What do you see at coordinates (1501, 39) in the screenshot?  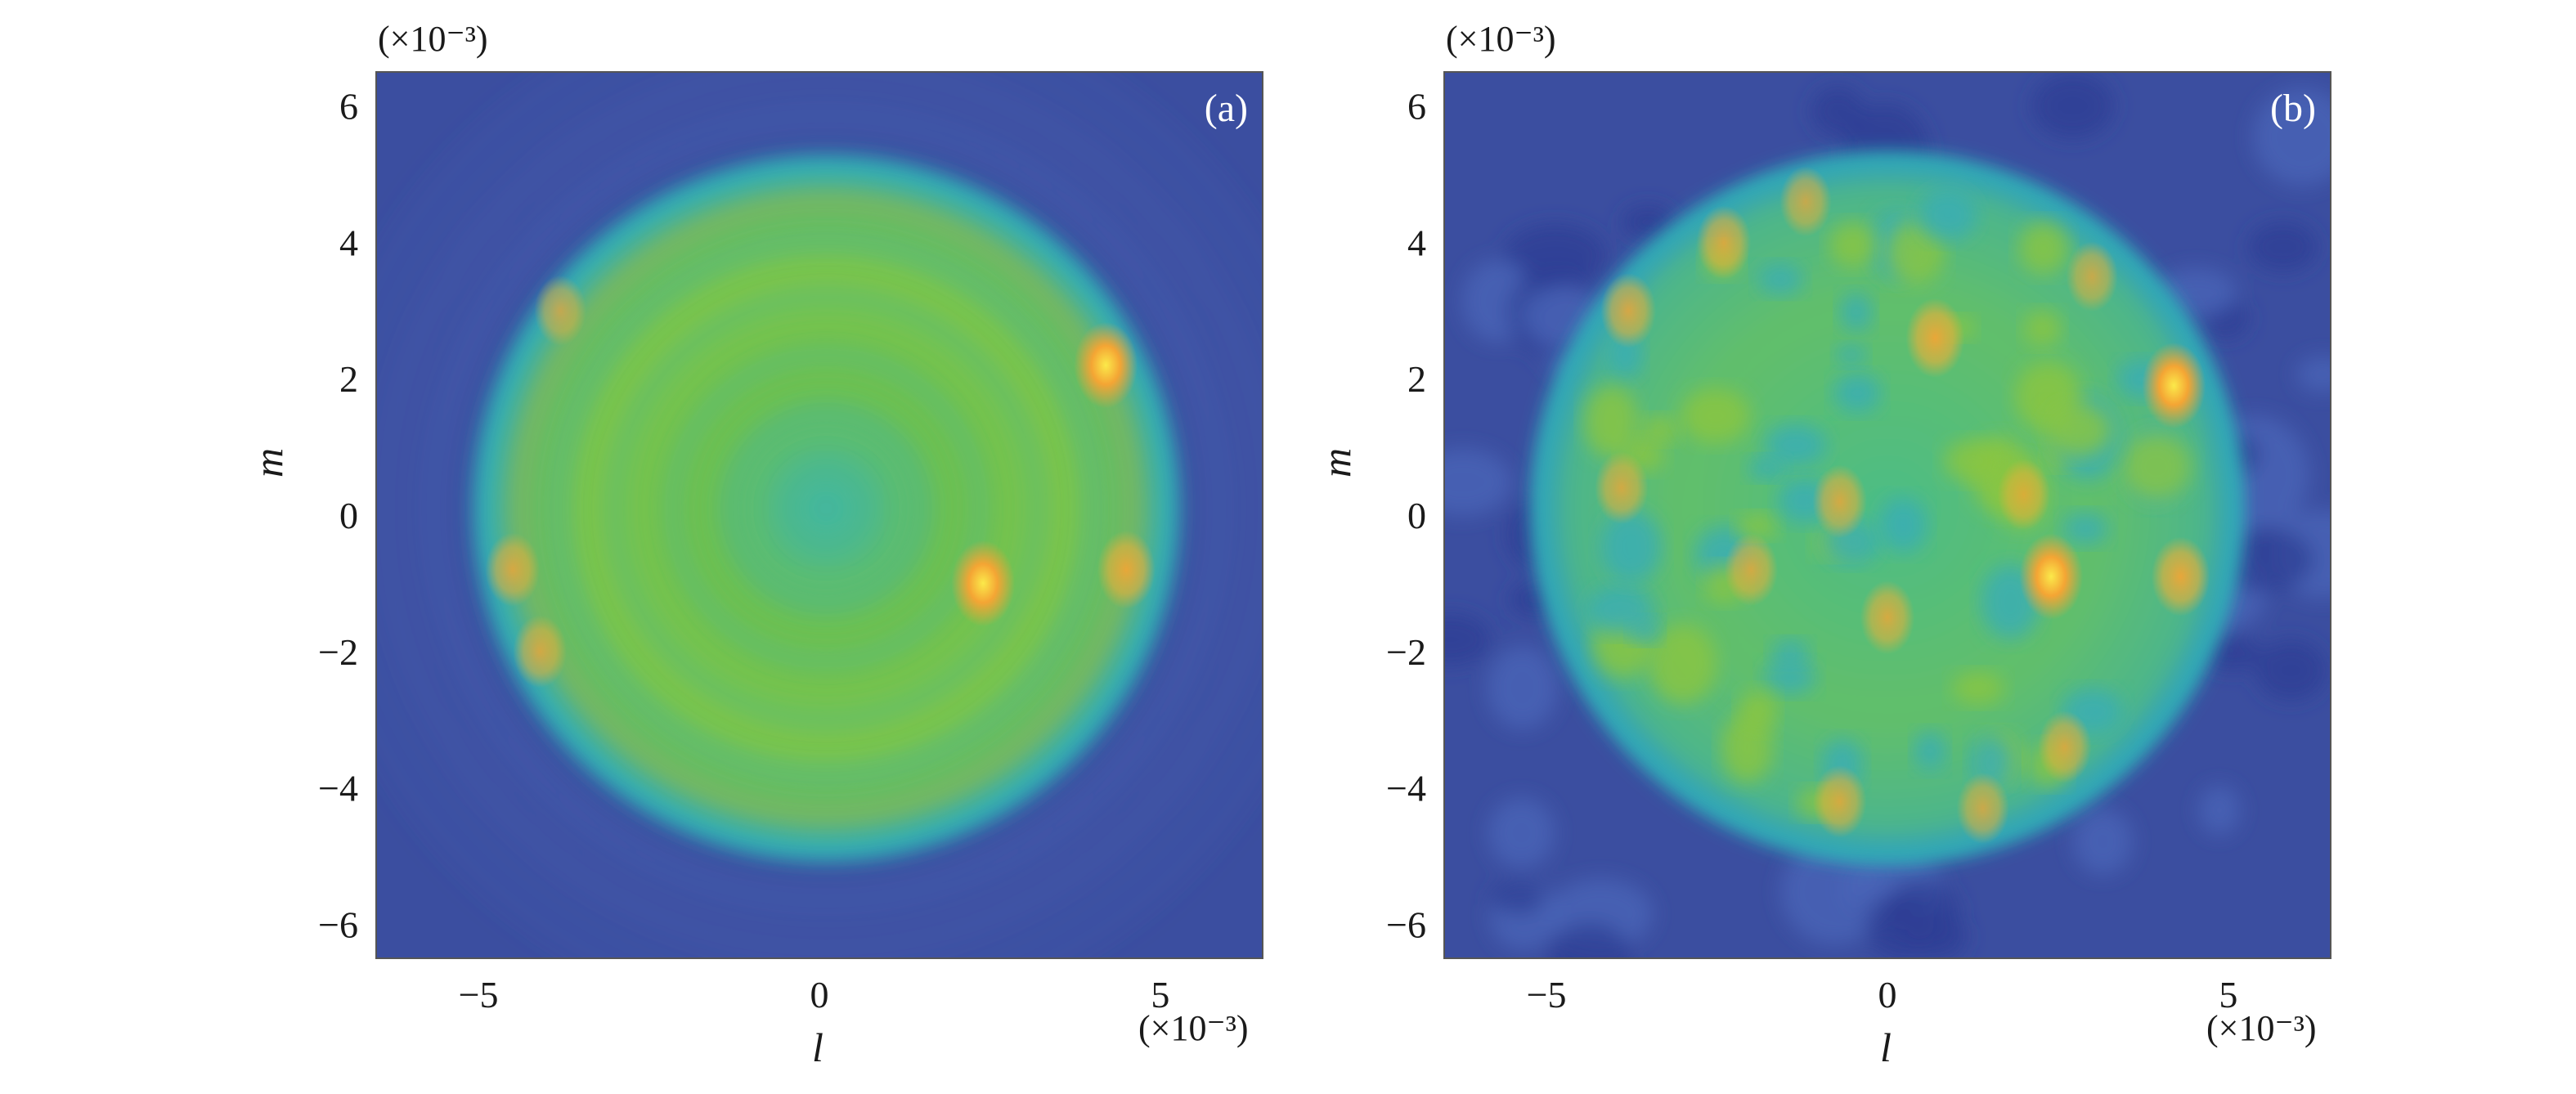 I see `y-exponent-label-b: (×10⁻³)` at bounding box center [1501, 39].